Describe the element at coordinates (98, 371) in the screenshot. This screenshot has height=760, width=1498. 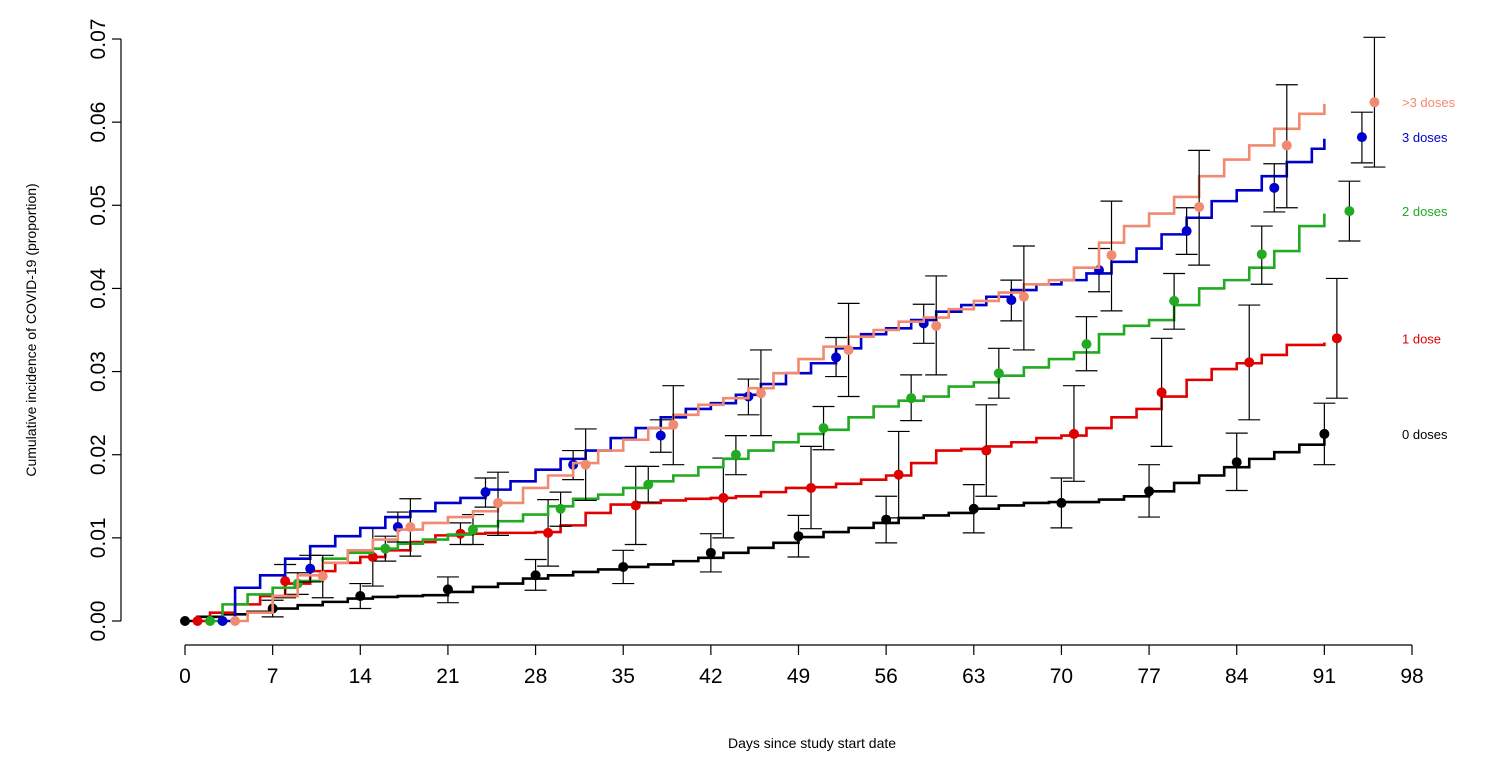
I see `y-tick-label: 0.03` at that location.